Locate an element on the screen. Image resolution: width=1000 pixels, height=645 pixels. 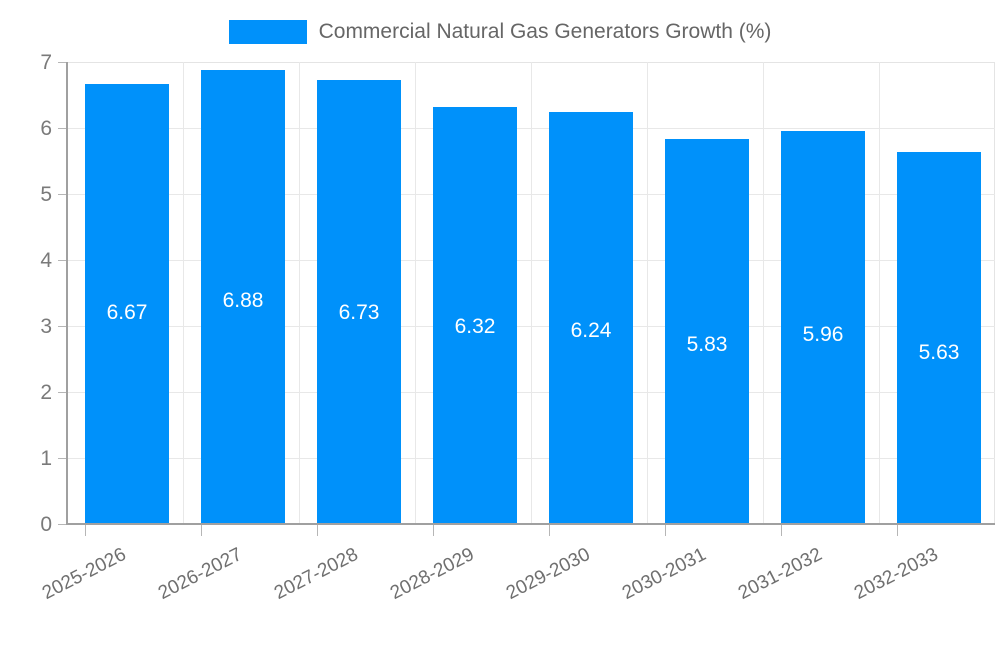
bar-value-2026-2027: 6.88 is located at coordinates (243, 300).